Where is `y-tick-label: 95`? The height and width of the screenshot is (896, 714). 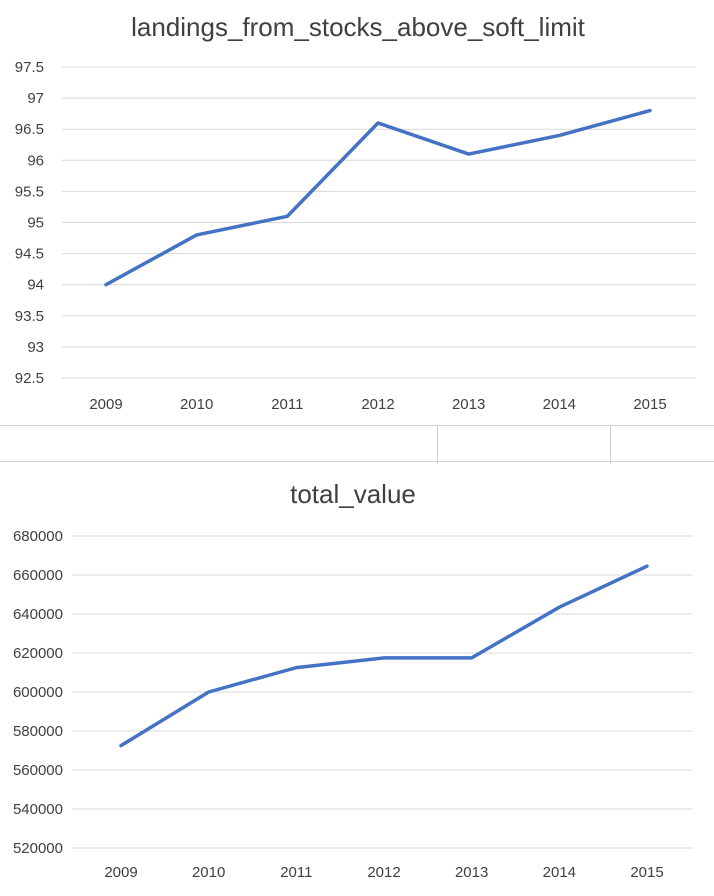 y-tick-label: 95 is located at coordinates (35, 223).